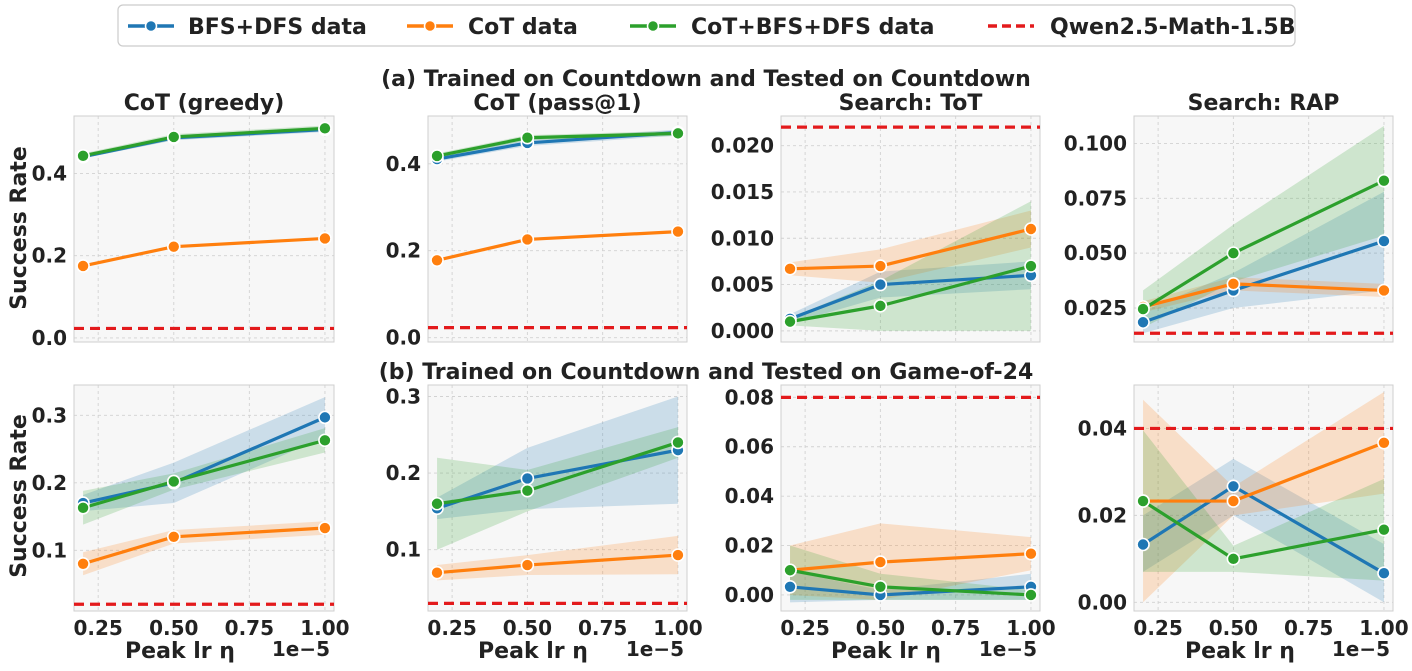  I want to click on y-tick-label: 0.00, so click(1102, 602).